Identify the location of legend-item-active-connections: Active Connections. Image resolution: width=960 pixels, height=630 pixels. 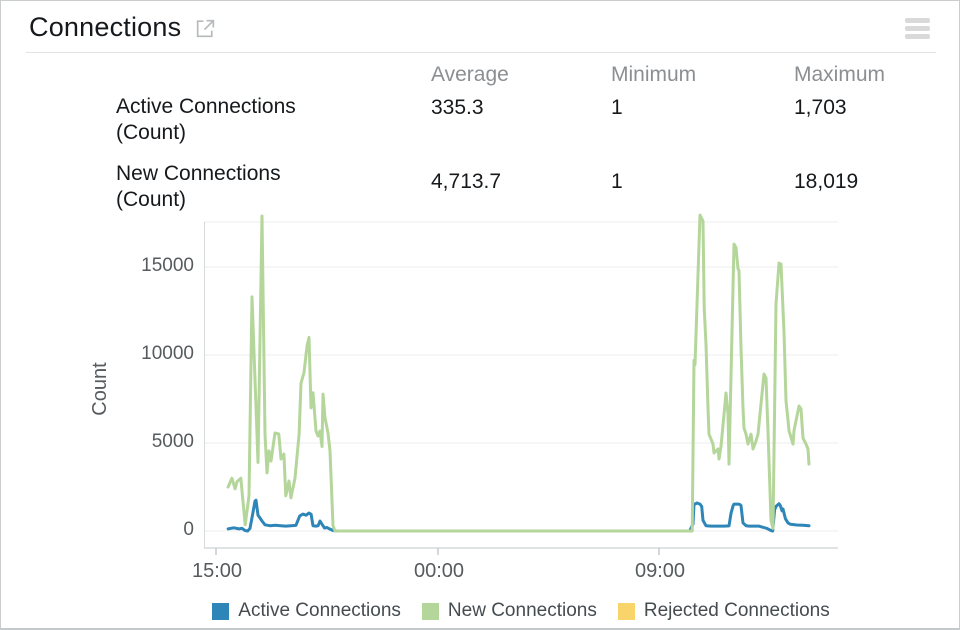
(306, 611).